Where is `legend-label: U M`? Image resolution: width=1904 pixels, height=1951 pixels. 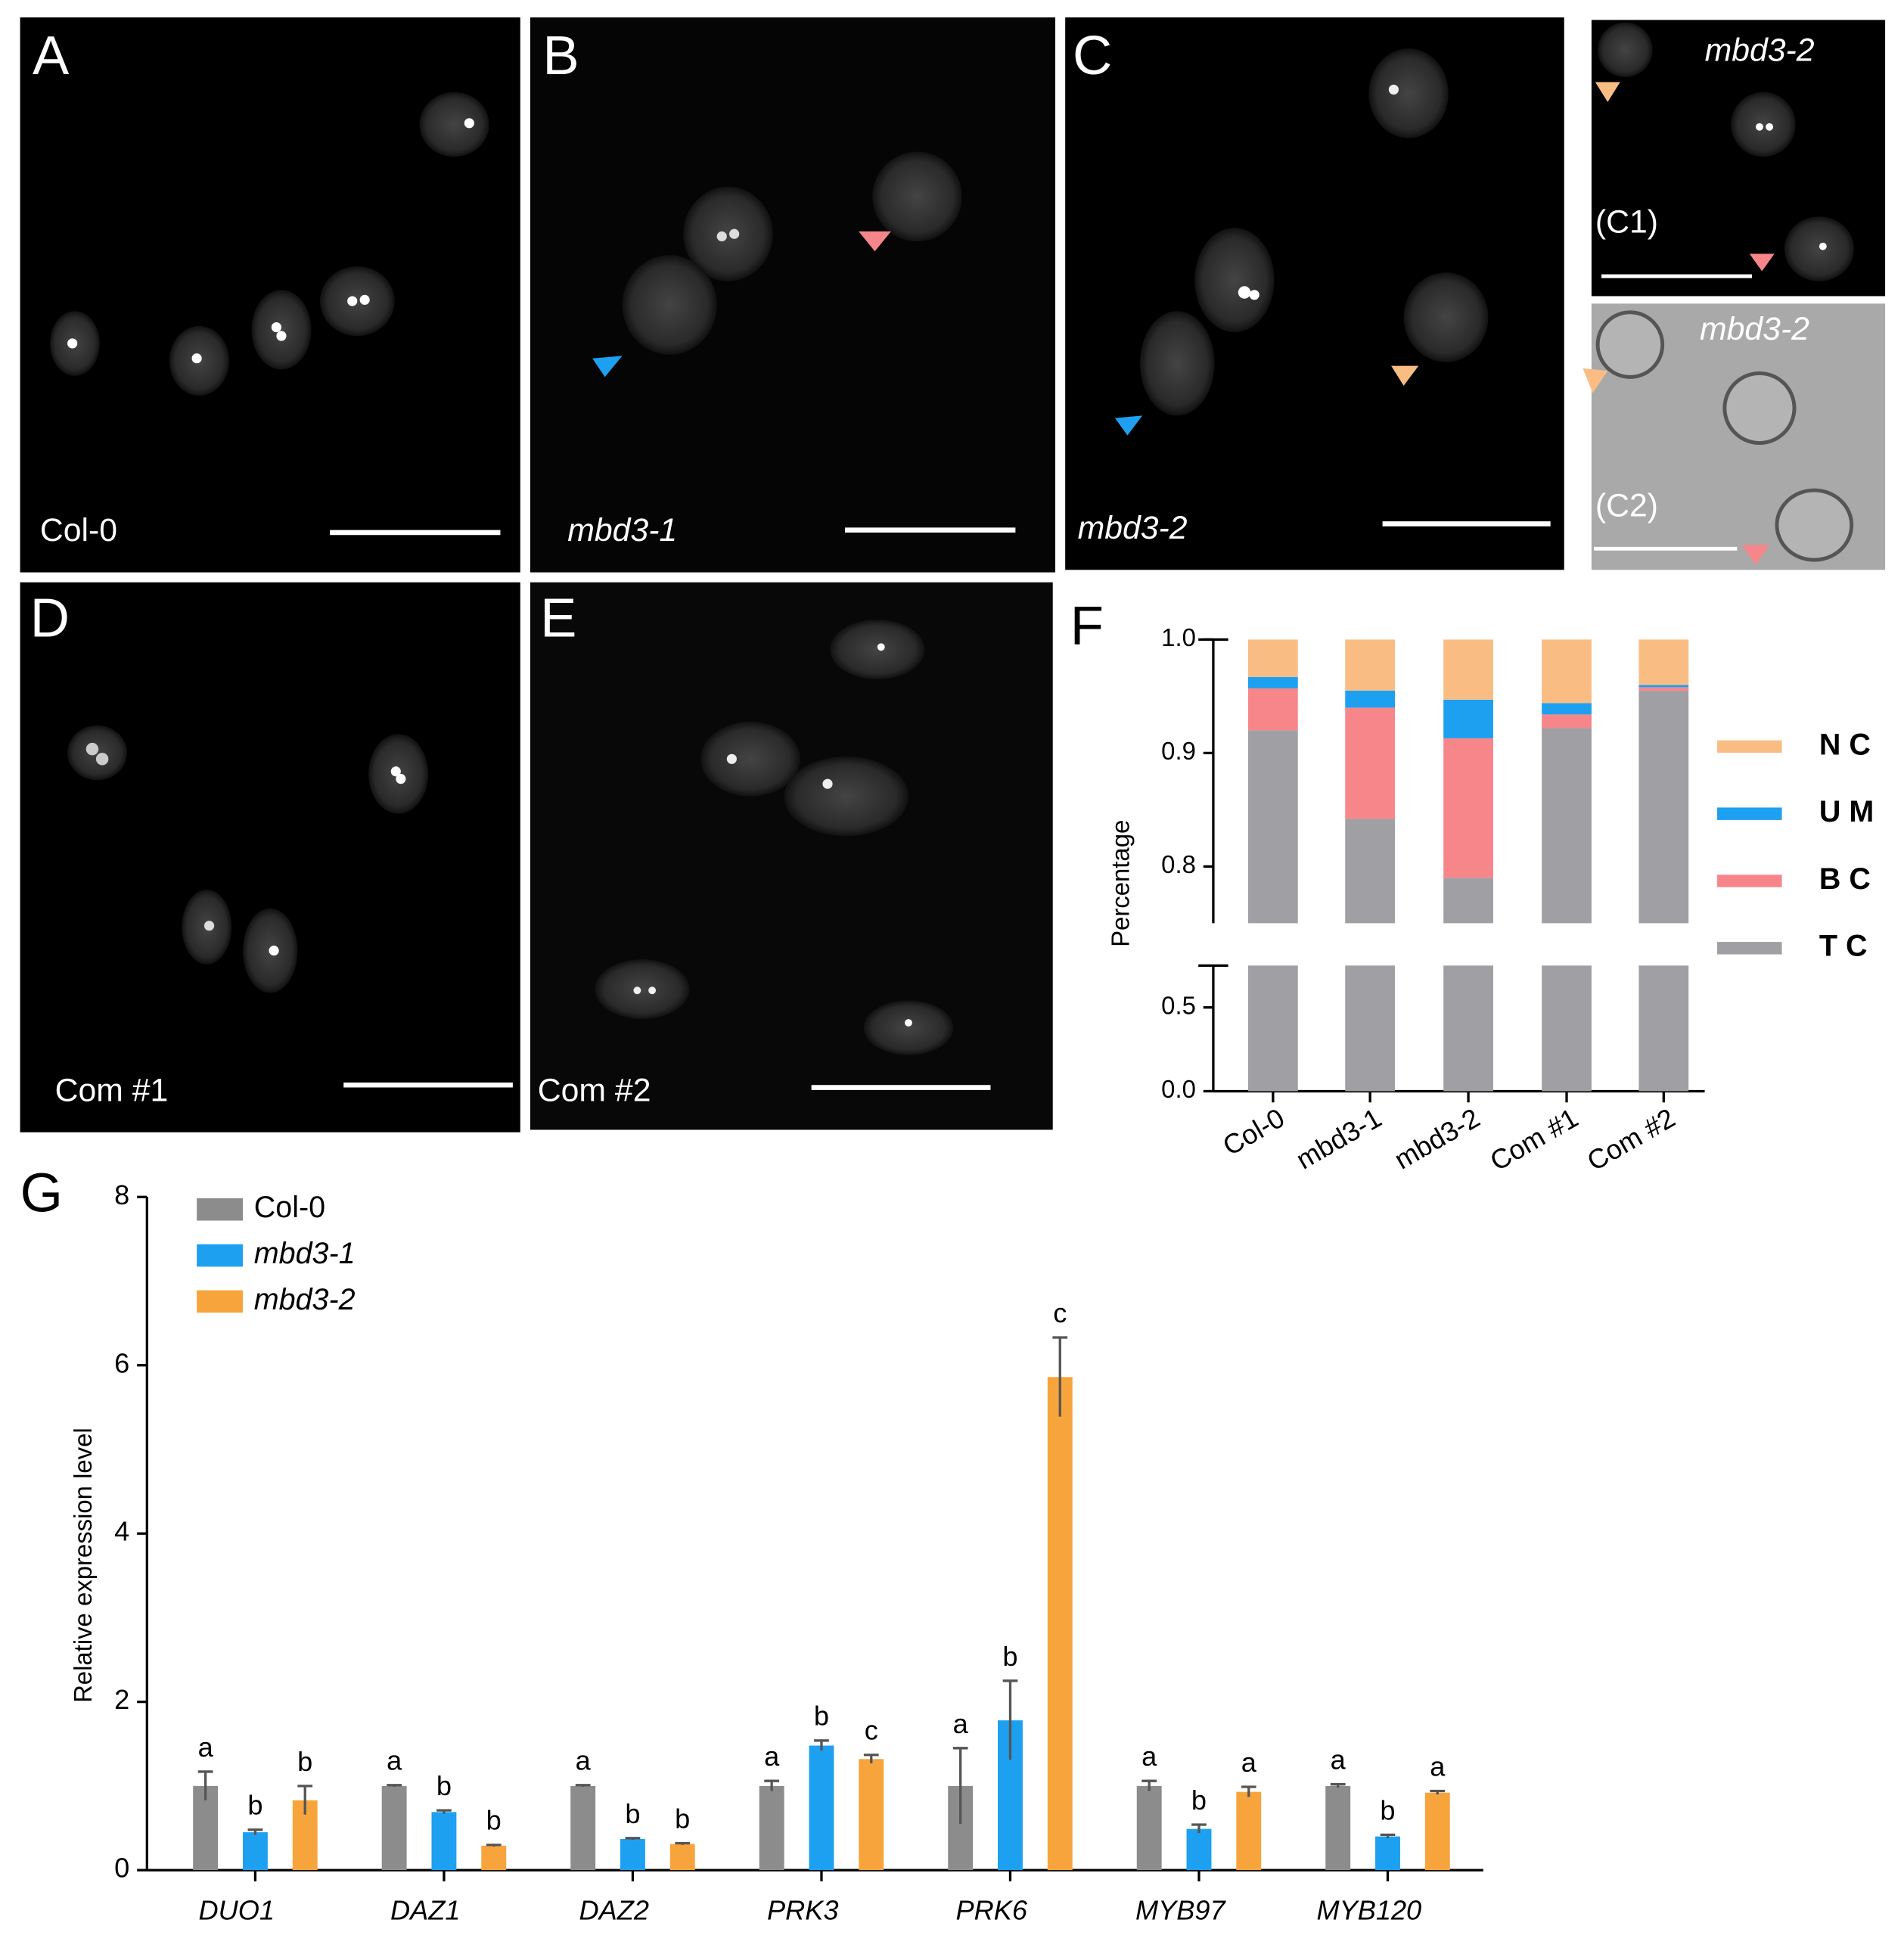
legend-label: U M is located at coordinates (1846, 812).